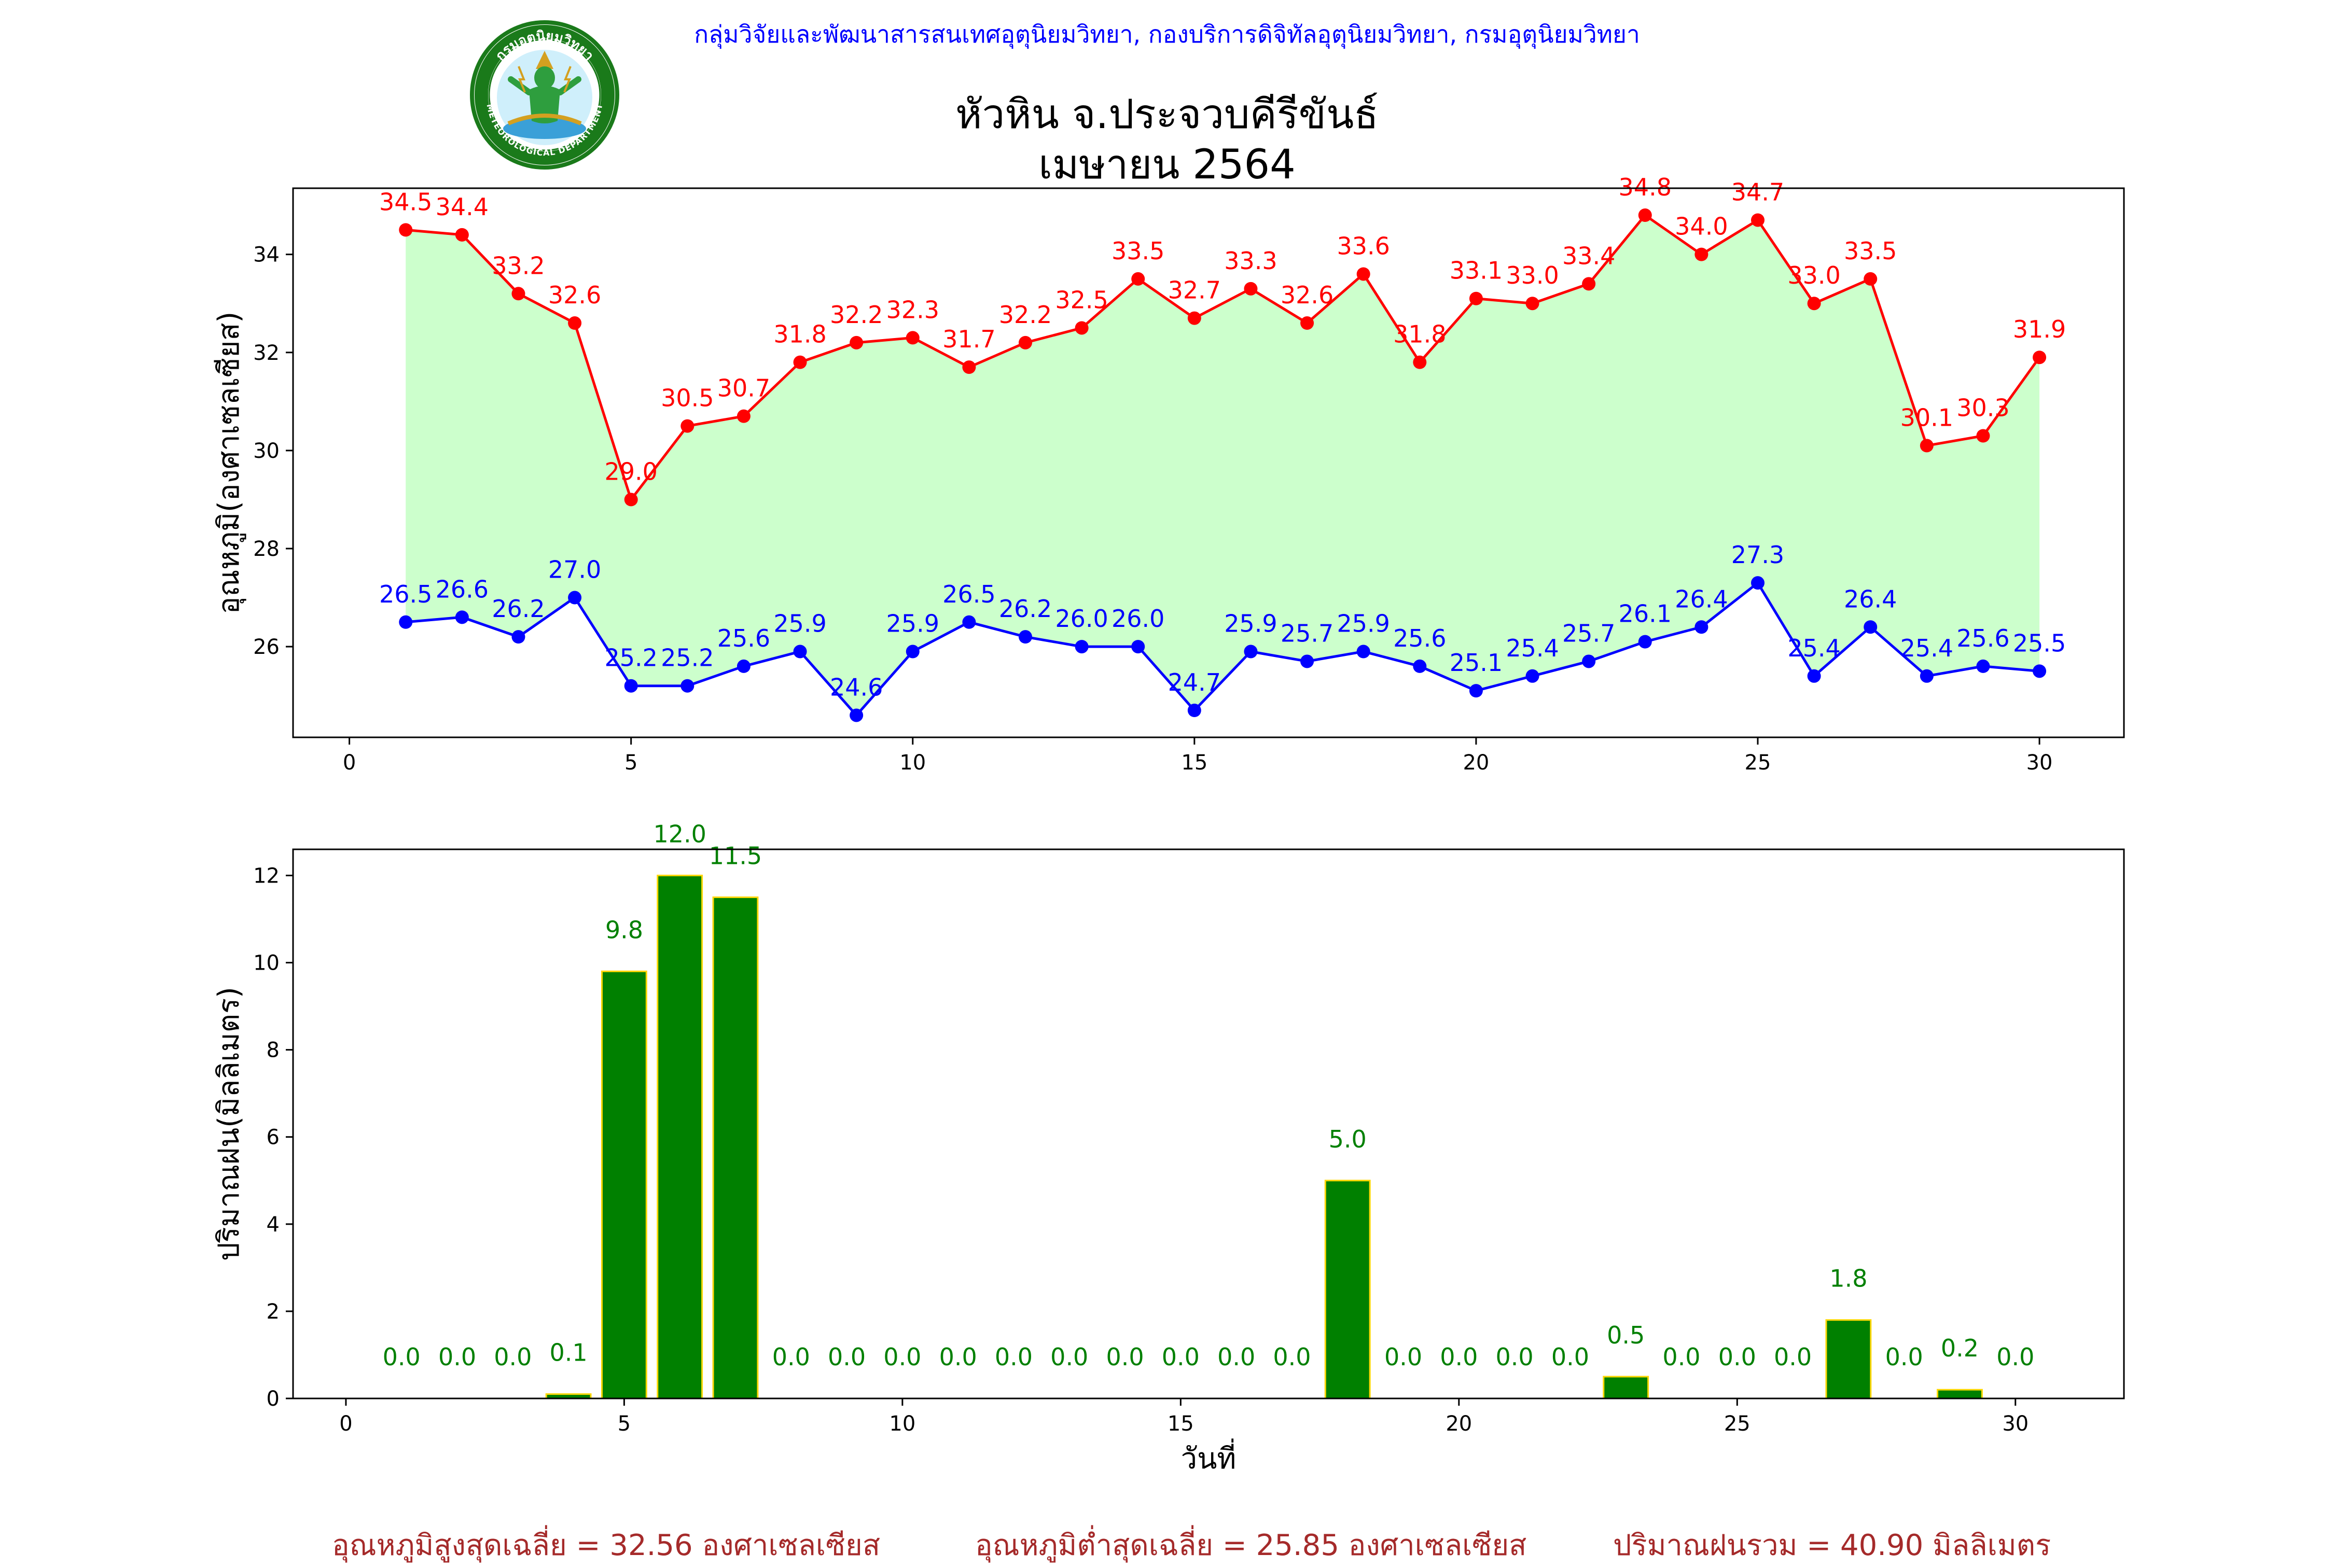  What do you see at coordinates (1167, 114) in the screenshot?
I see `page-title: หัวหิน จ.ประจวบคีรีขันธ์` at bounding box center [1167, 114].